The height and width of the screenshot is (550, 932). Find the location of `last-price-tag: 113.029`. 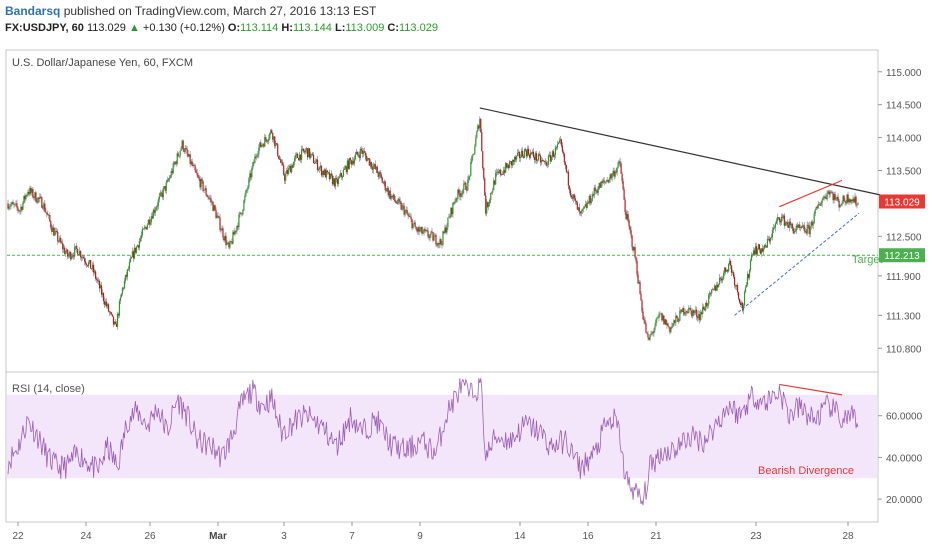

last-price-tag: 113.029 is located at coordinates (902, 203).